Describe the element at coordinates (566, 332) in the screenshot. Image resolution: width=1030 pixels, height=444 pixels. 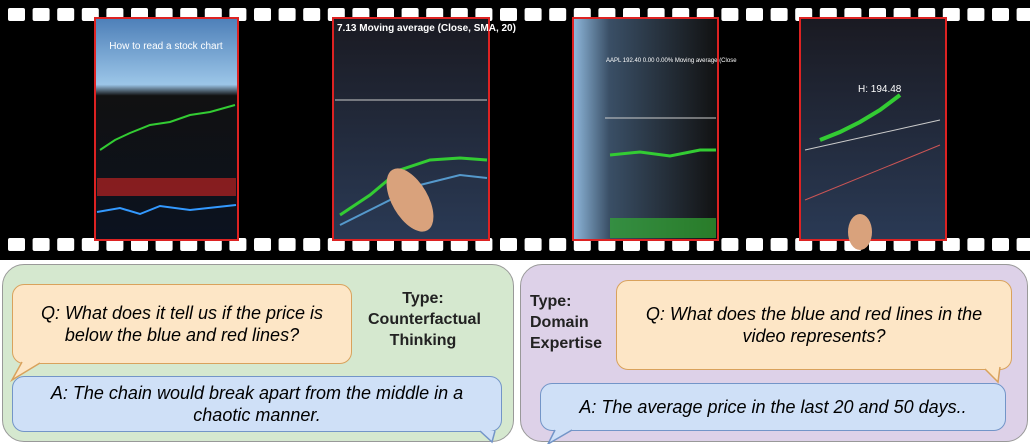
I see `type-value: Domain Expertise` at that location.